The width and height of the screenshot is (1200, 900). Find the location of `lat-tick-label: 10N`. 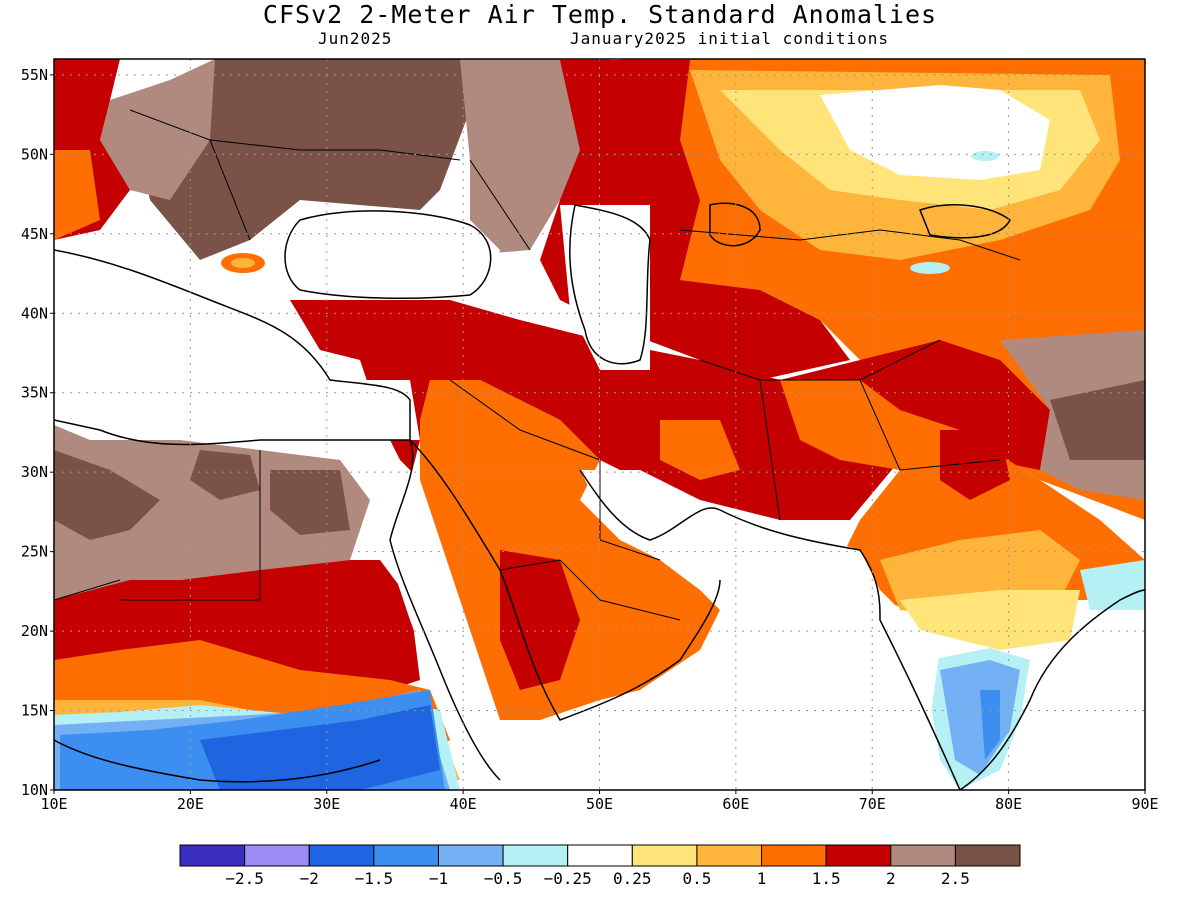

lat-tick-label: 10N is located at coordinates (34, 790).